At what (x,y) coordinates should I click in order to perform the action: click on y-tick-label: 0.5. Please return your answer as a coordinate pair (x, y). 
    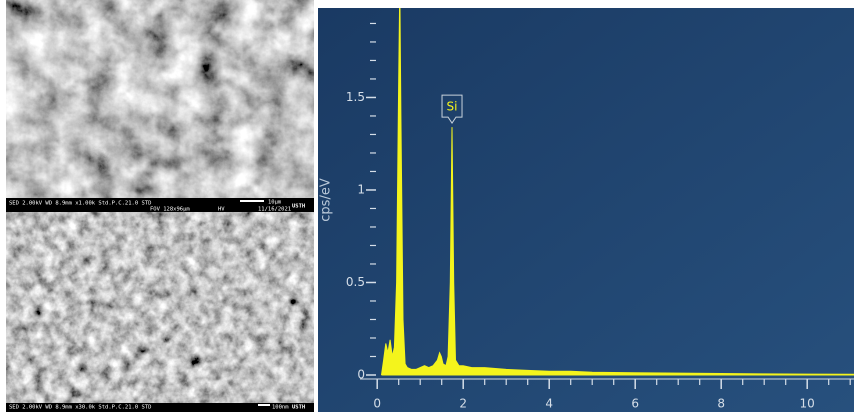
    Looking at the image, I should click on (355, 282).